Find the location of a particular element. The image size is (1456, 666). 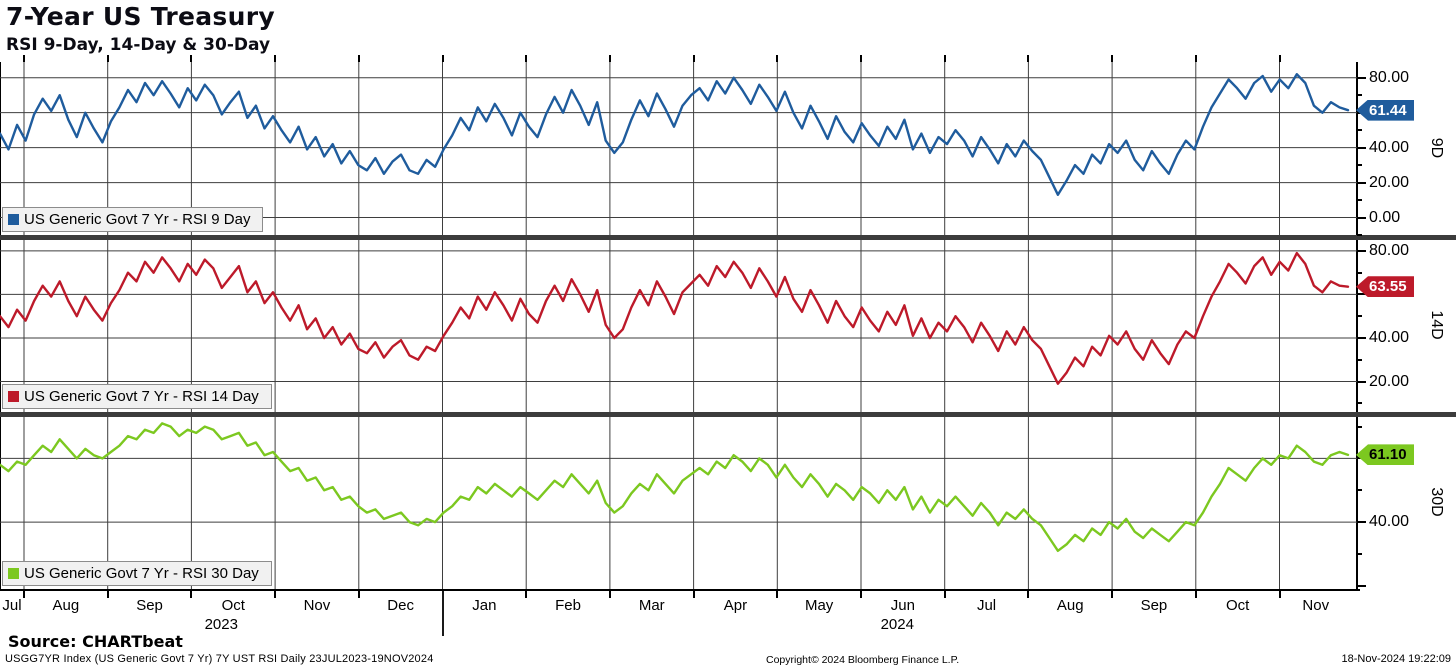

legend-rsi-9d: US Generic Govt 7 Yr - RSI 9 Day is located at coordinates (133, 219).